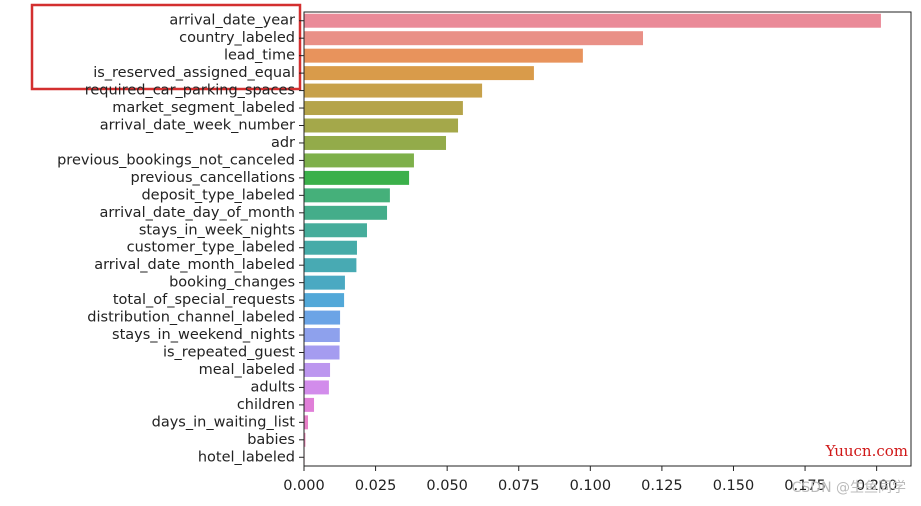 This screenshot has width=921, height=506. What do you see at coordinates (194, 265) in the screenshot?
I see `y-tick-label: arrival_date_month_labeled` at bounding box center [194, 265].